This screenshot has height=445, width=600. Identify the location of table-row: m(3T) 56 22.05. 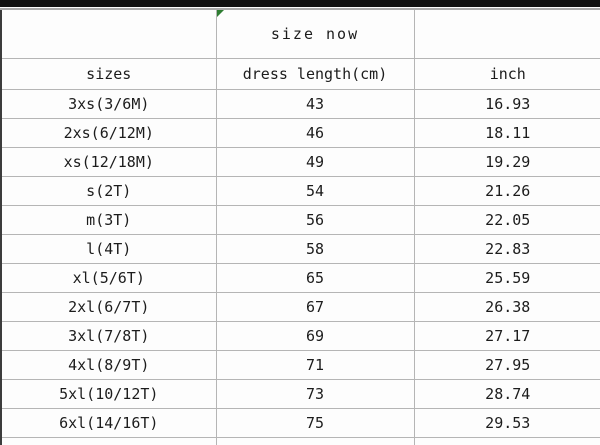
(300, 220).